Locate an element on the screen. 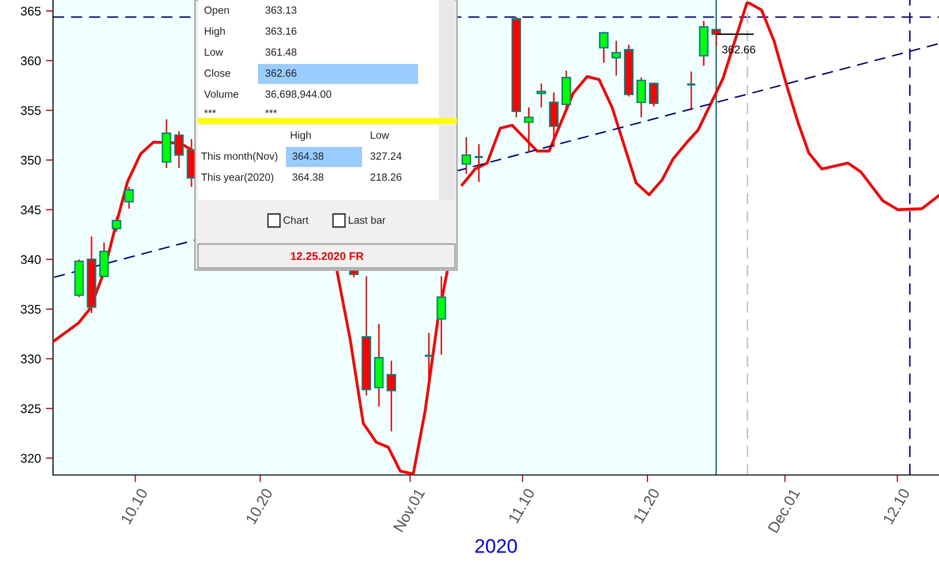 This screenshot has height=577, width=939. x-axis-title: 2020 is located at coordinates (496, 546).